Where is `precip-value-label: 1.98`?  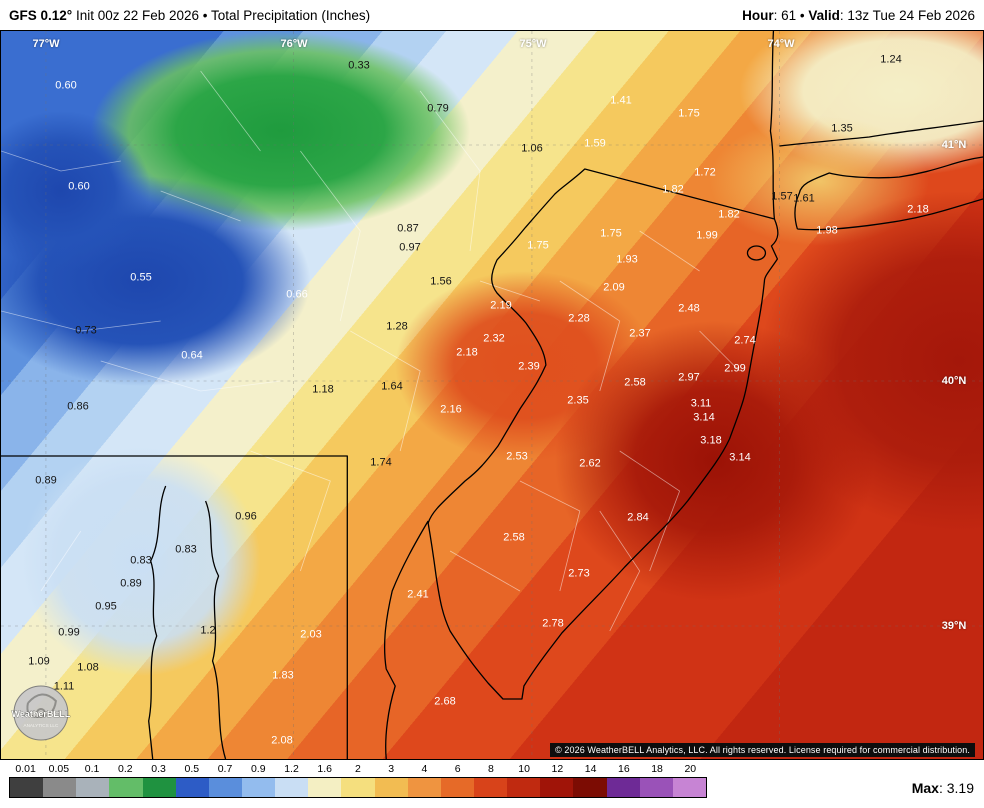
precip-value-label: 1.98 is located at coordinates (827, 230).